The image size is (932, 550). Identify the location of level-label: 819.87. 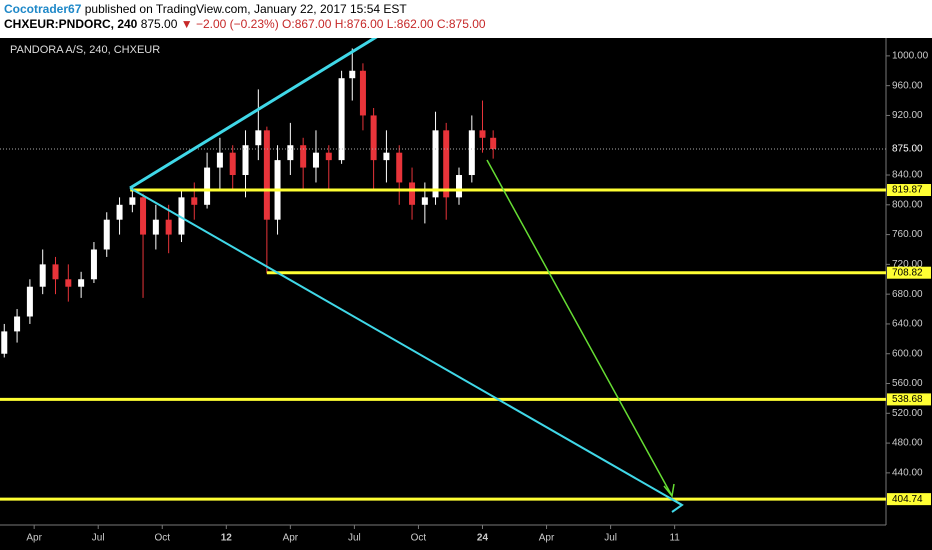
(907, 190).